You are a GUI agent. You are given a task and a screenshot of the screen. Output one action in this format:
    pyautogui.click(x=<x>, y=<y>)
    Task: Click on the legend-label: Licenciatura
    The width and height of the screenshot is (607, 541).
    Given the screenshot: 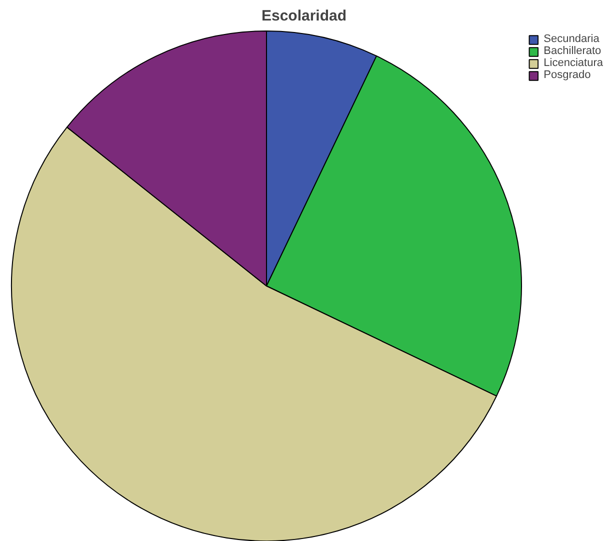 What is the action you would take?
    pyautogui.click(x=573, y=63)
    